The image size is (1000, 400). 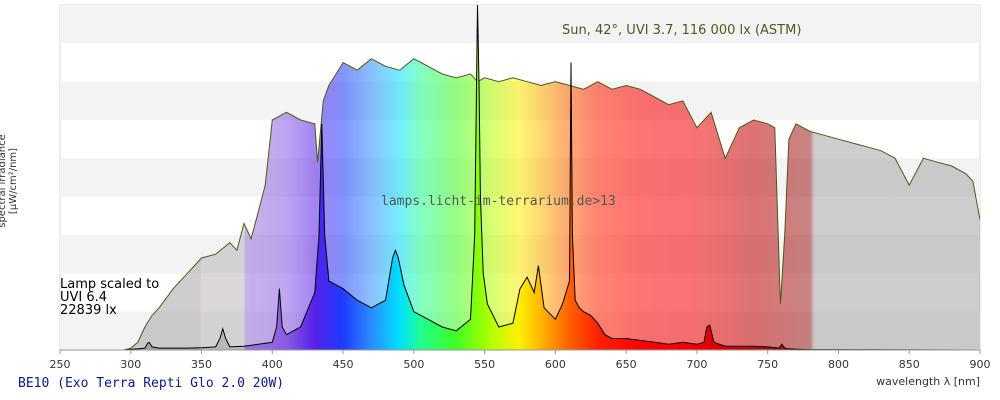 What do you see at coordinates (110, 284) in the screenshot?
I see `lamp-note-line-1: Lamp scaled to` at bounding box center [110, 284].